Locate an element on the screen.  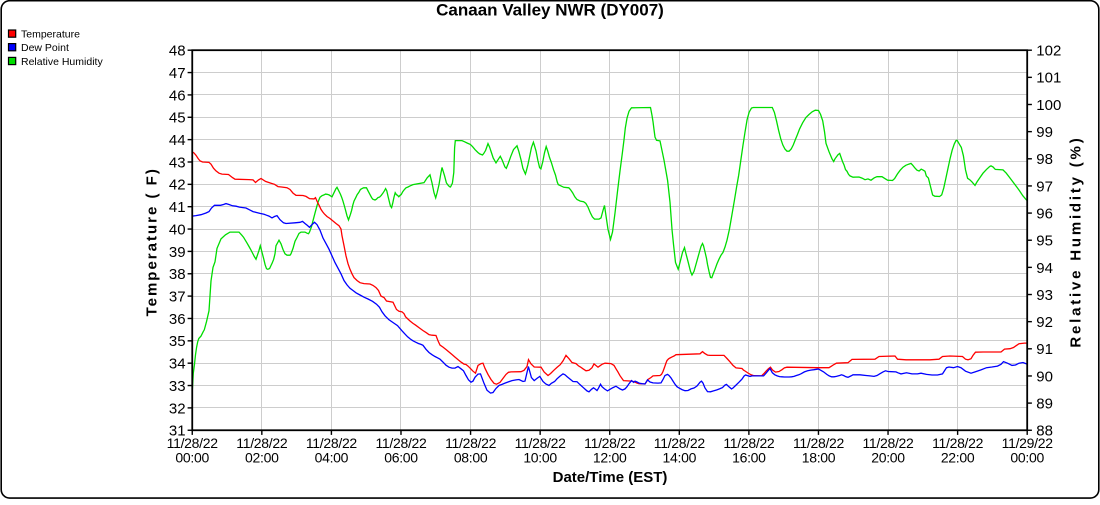
svg-text: 06:00 is located at coordinates (401, 457).